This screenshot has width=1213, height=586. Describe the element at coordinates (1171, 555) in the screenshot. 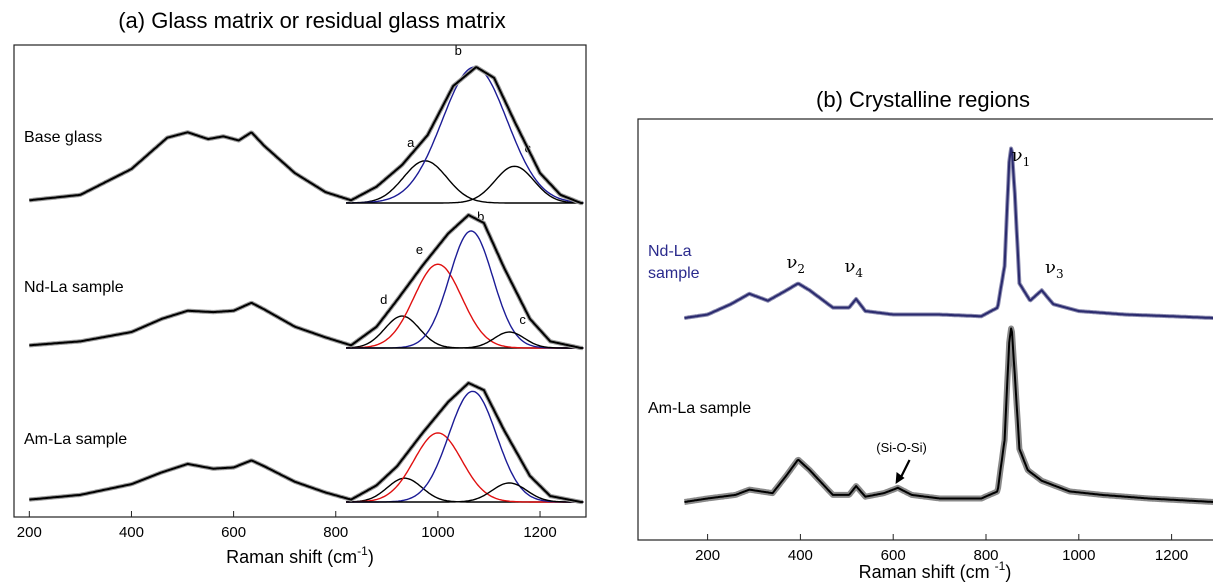

I see `panel-b-tick-label: 1200` at that location.